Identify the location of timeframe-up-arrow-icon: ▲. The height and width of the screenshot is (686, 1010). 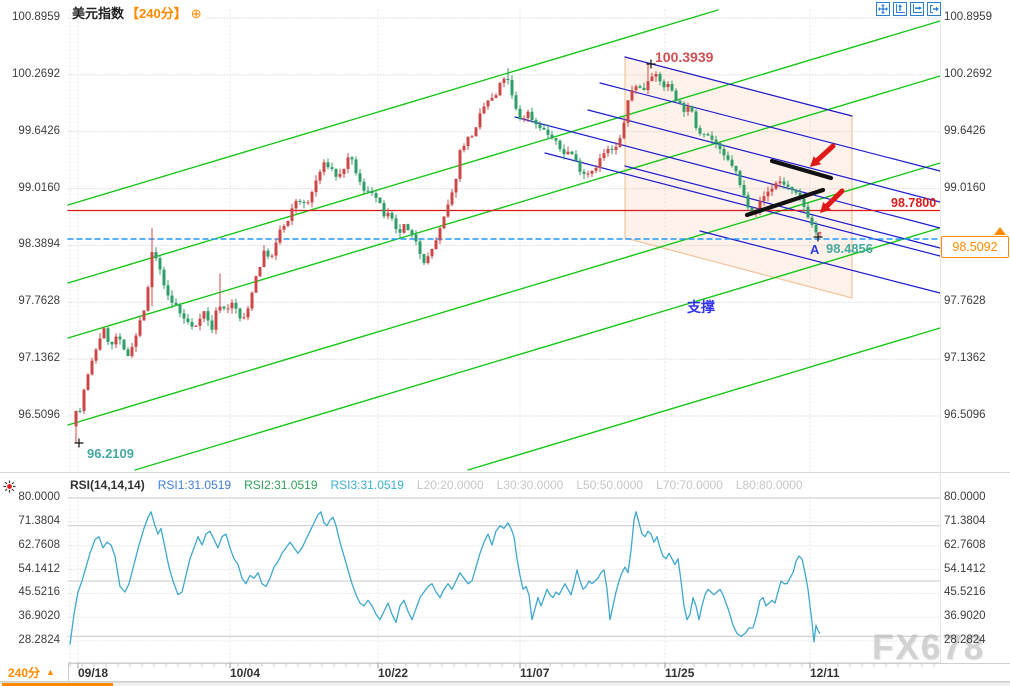
(50, 672).